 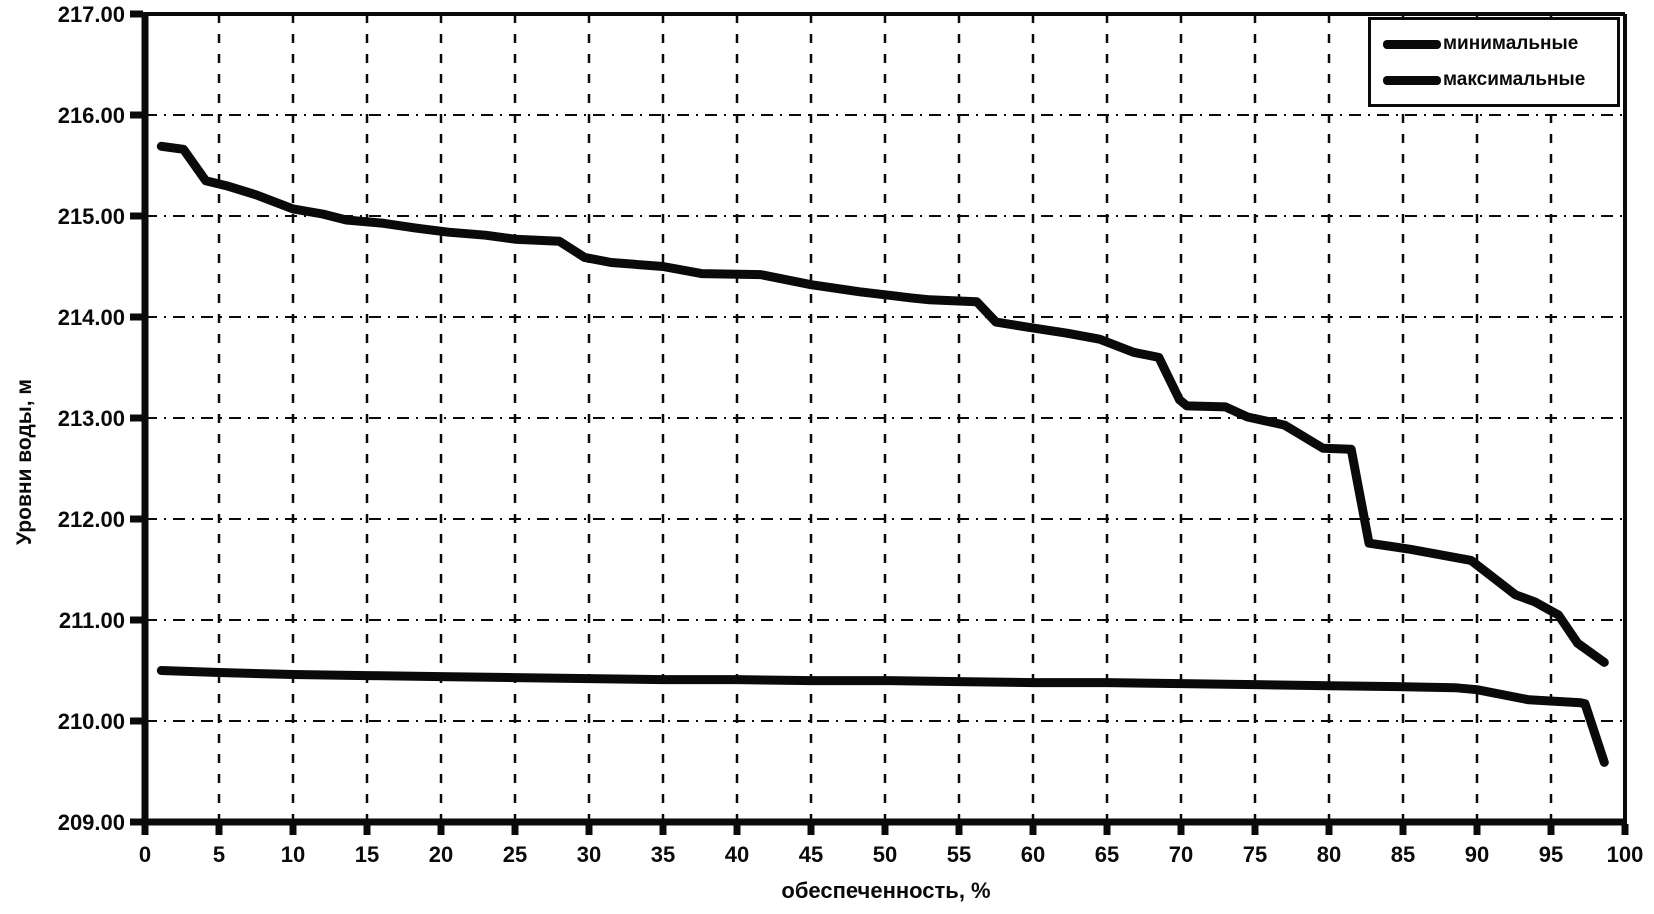 What do you see at coordinates (24, 462) in the screenshot?
I see `y-axis-title: Уровни воды, м` at bounding box center [24, 462].